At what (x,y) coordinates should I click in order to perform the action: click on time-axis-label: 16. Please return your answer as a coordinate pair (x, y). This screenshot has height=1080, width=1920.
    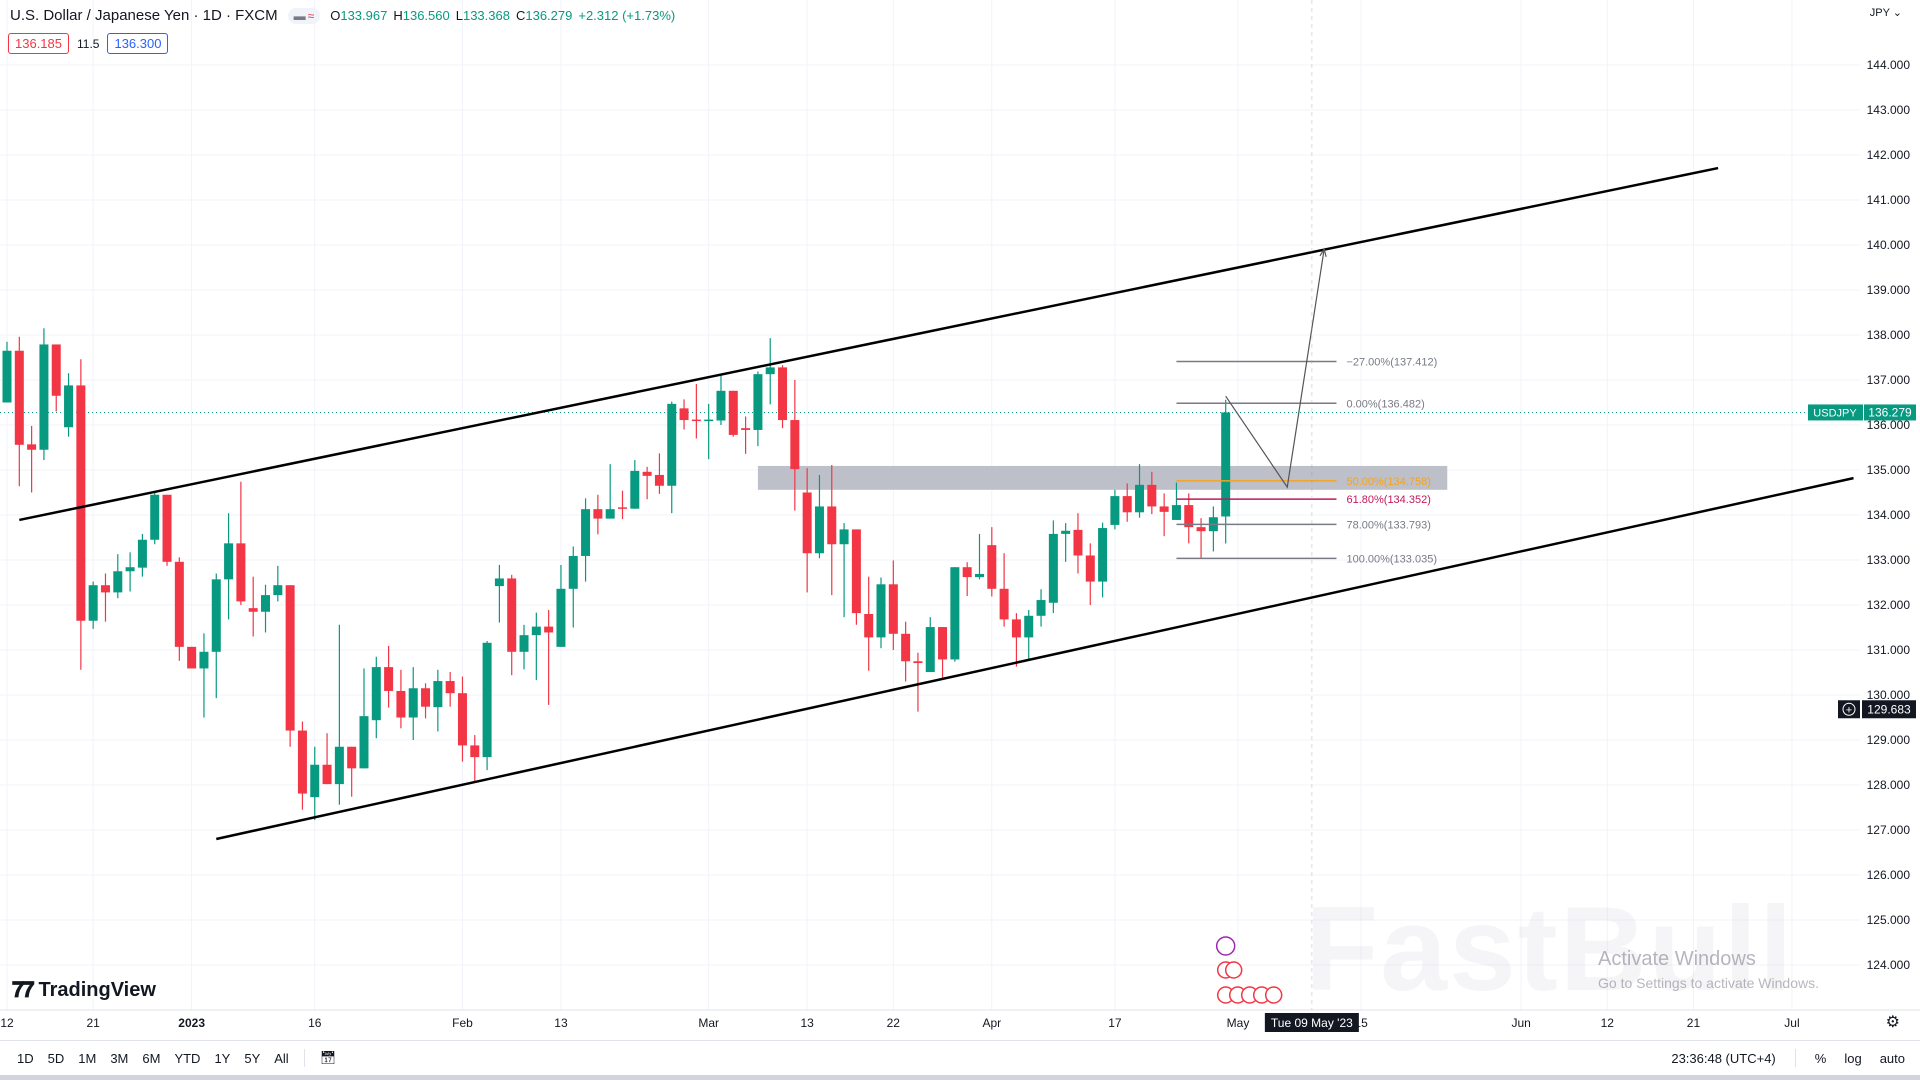
    Looking at the image, I should click on (315, 1023).